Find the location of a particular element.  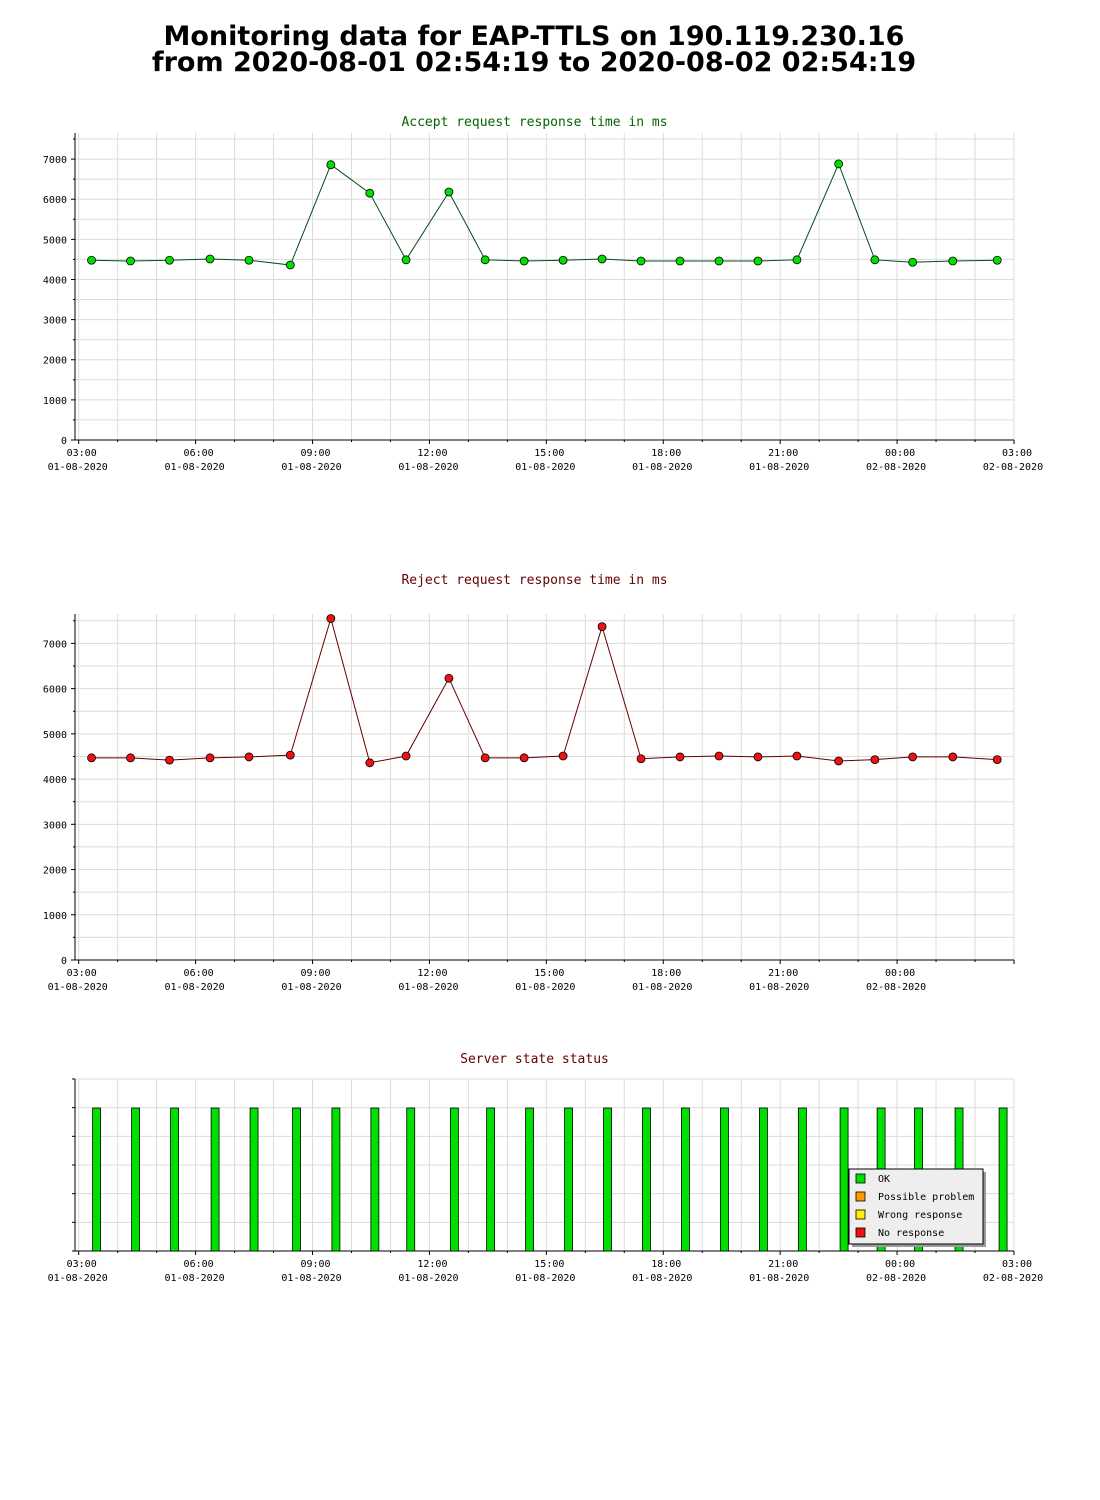

y-tick-label: 4000 is located at coordinates (55, 780).